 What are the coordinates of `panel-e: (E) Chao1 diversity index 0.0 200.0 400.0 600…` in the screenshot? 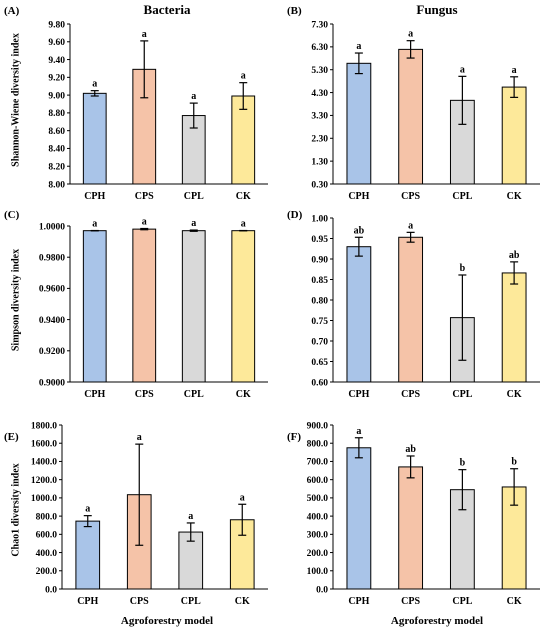 It's located at (136, 514).